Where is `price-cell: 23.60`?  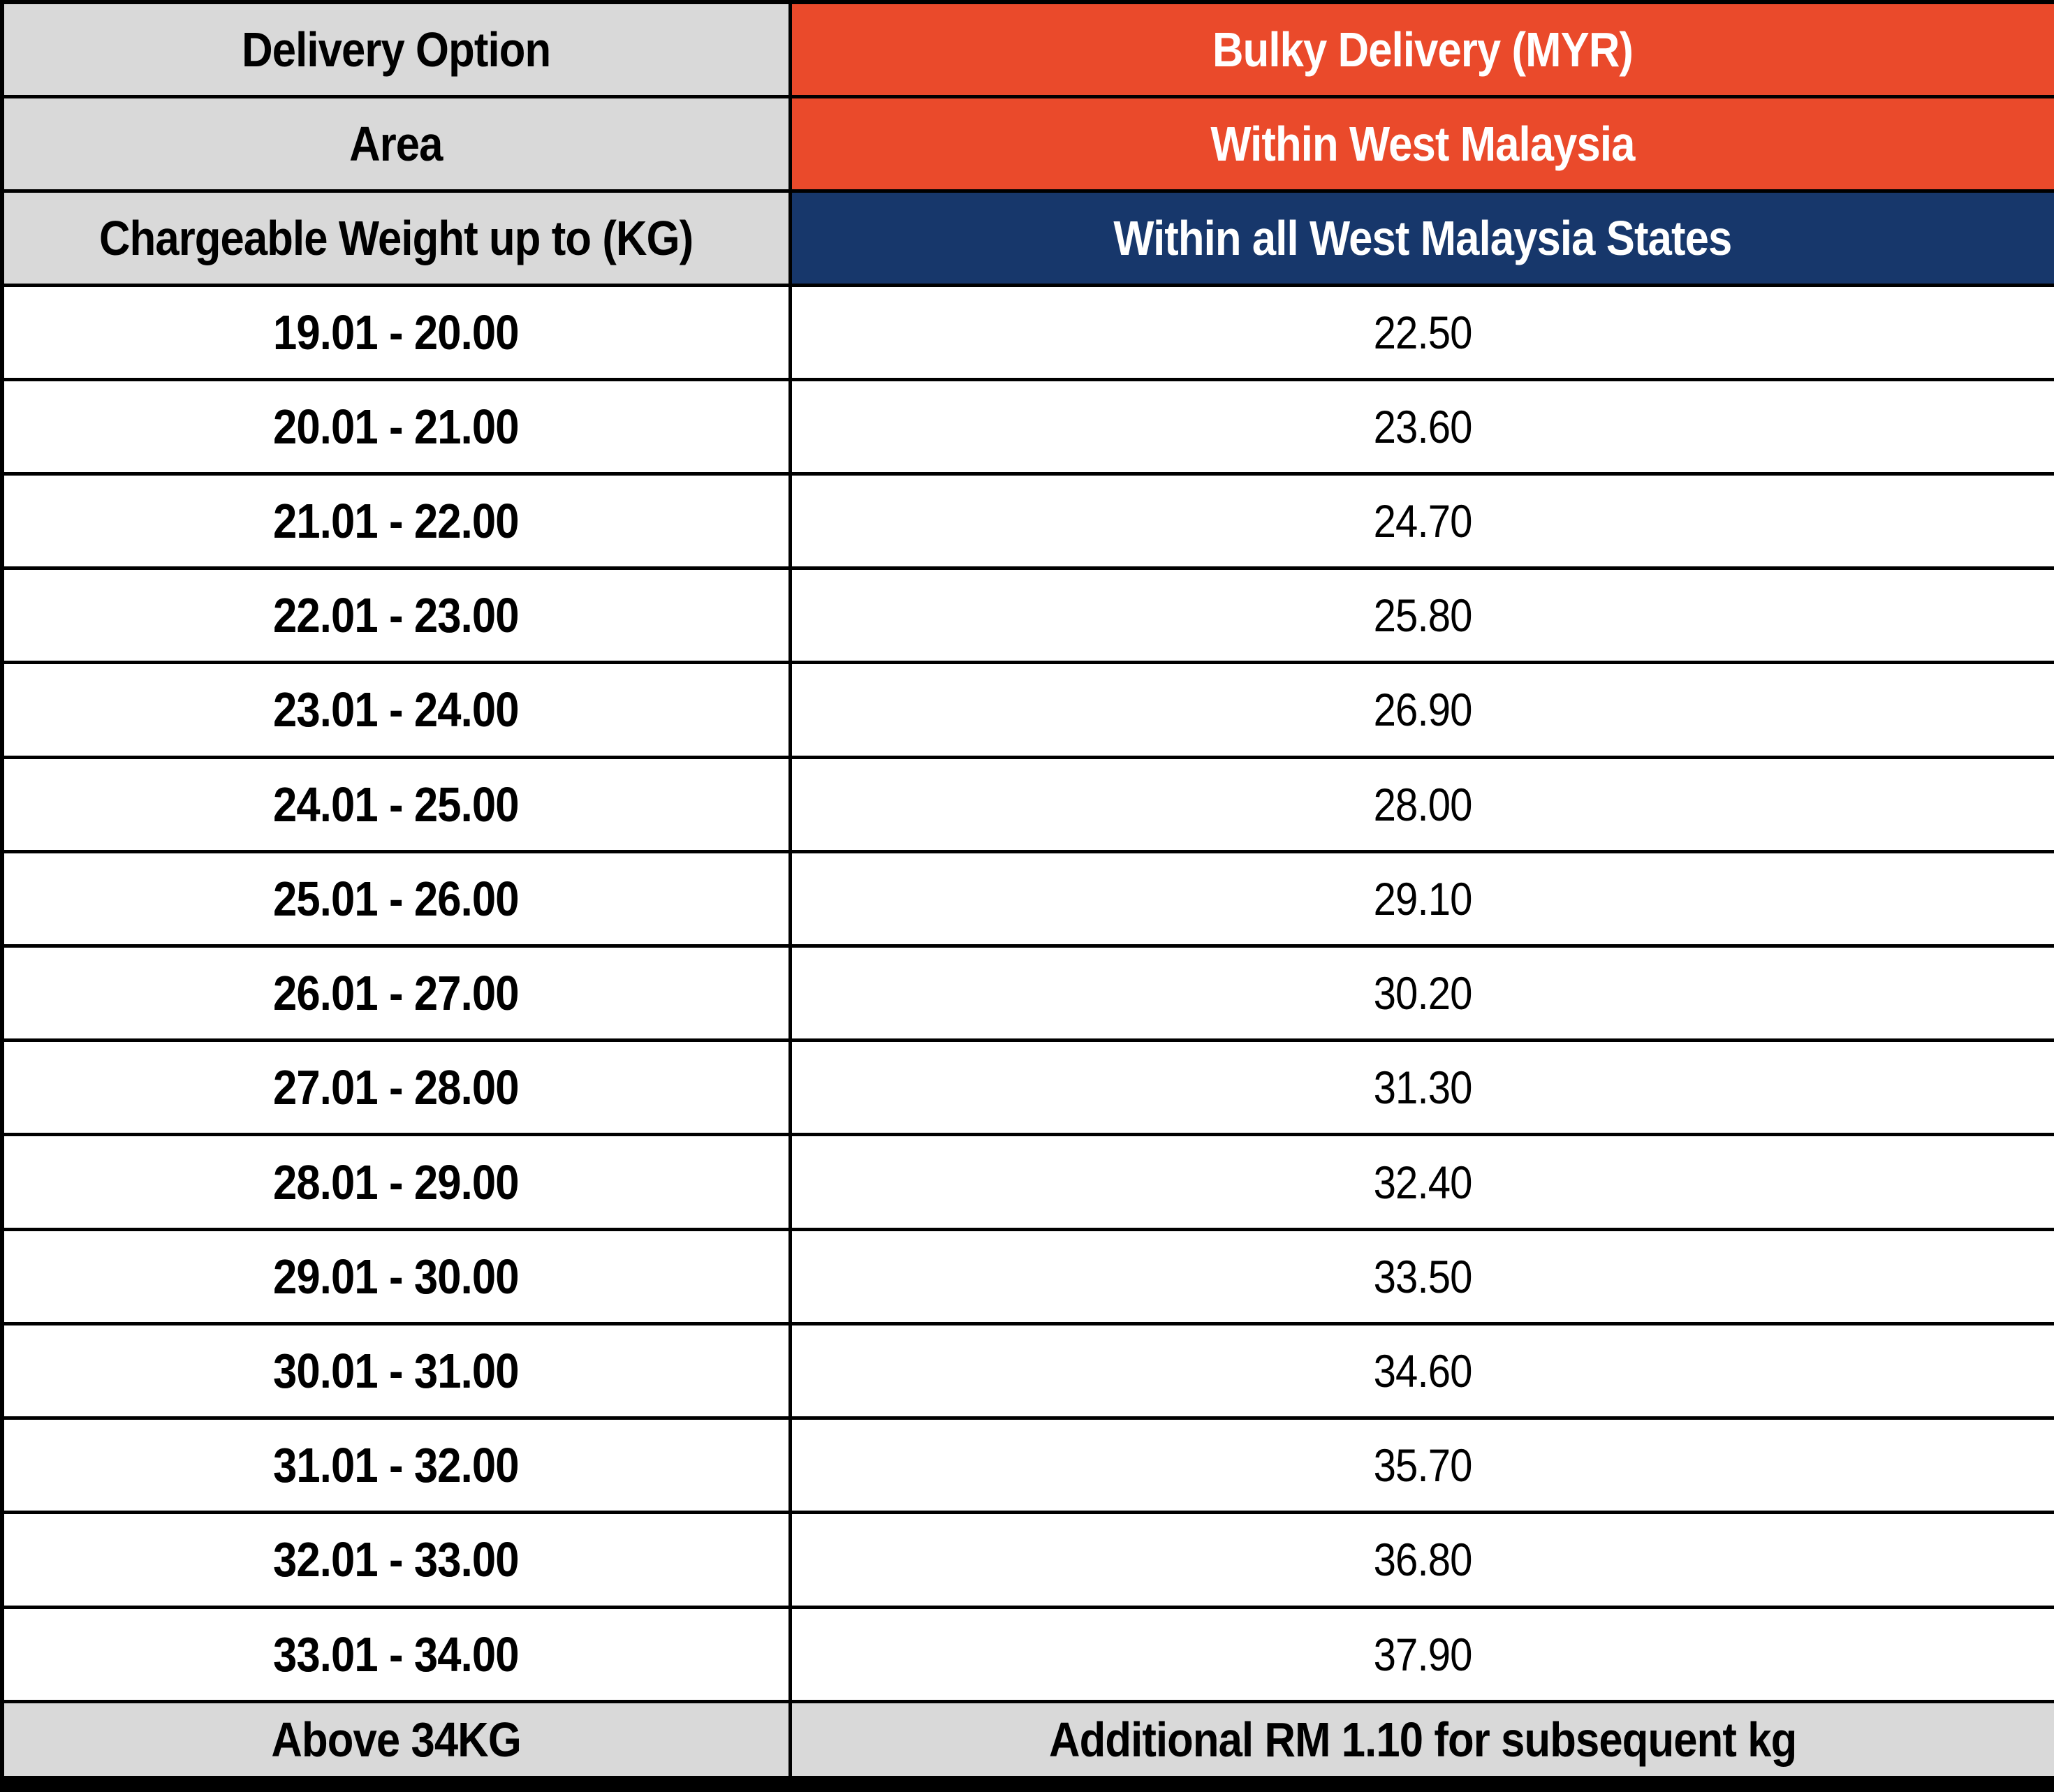 price-cell: 23.60 is located at coordinates (1421, 426).